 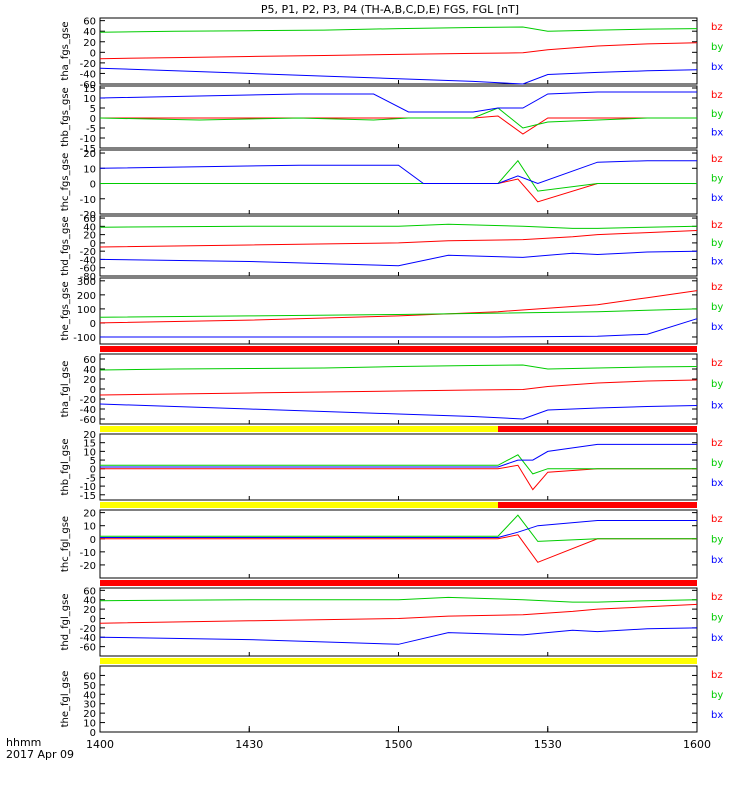 I want to click on panel-thc_fgl_gse: -20 -10 0 10 20 thc_fgl_gse bz by bx, so click(x=391, y=544).